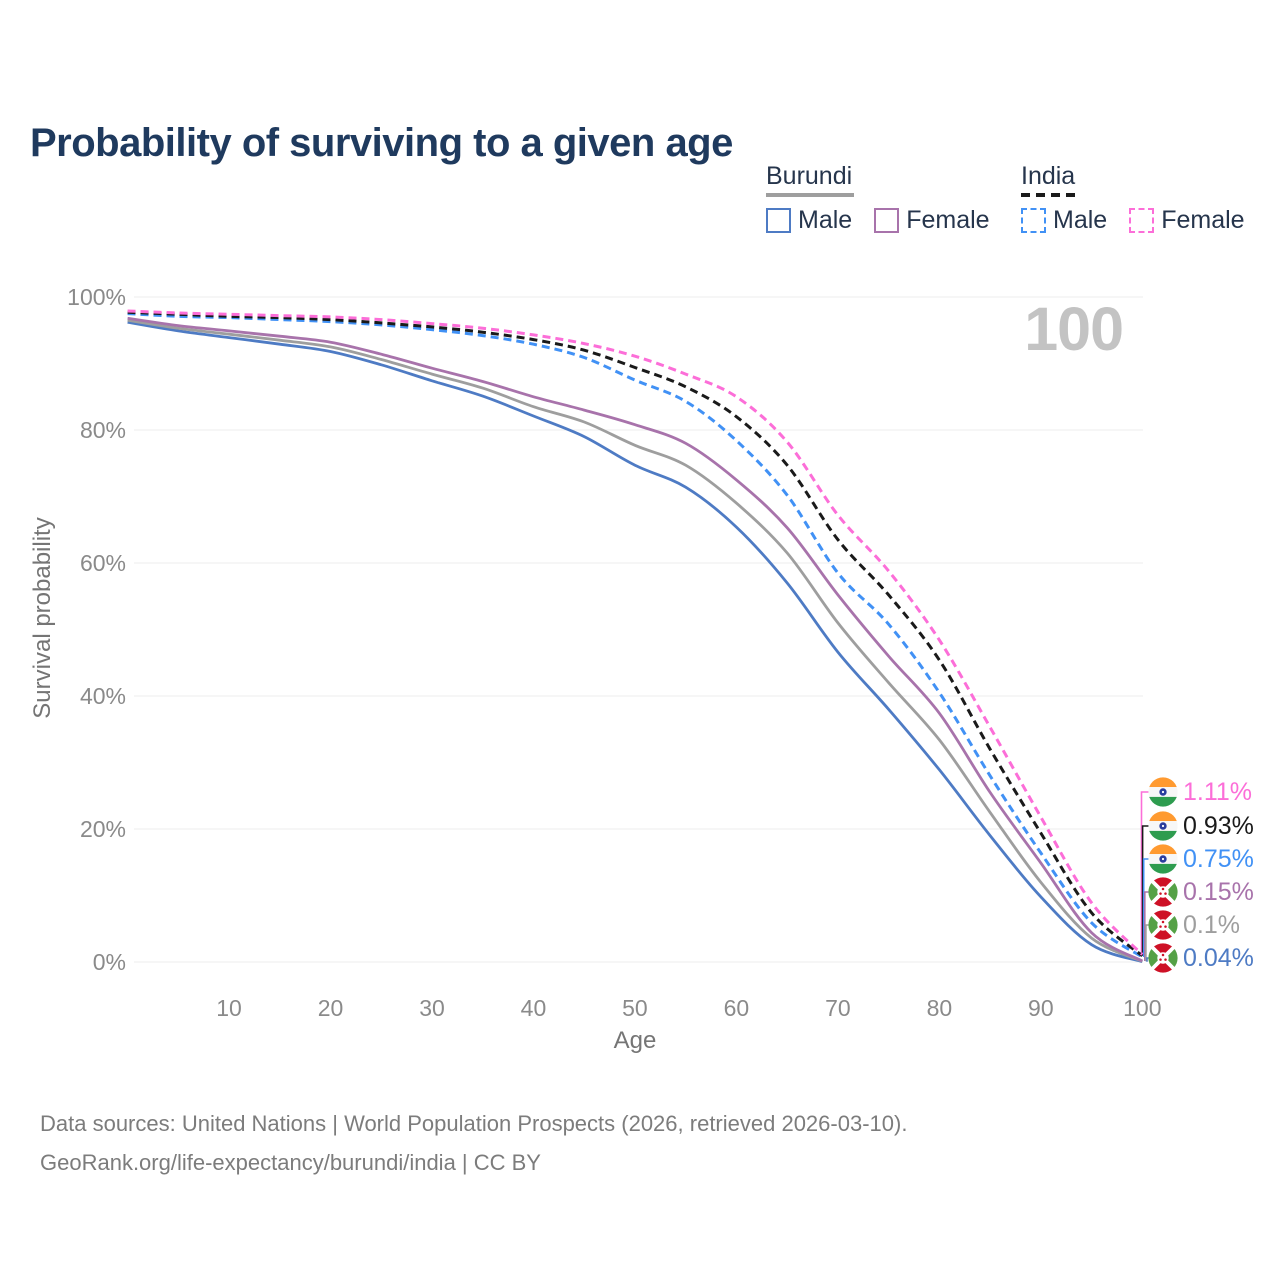 This screenshot has height=1280, width=1280. Describe the element at coordinates (1142, 220) in the screenshot. I see `legend-swatch-india-female` at that location.